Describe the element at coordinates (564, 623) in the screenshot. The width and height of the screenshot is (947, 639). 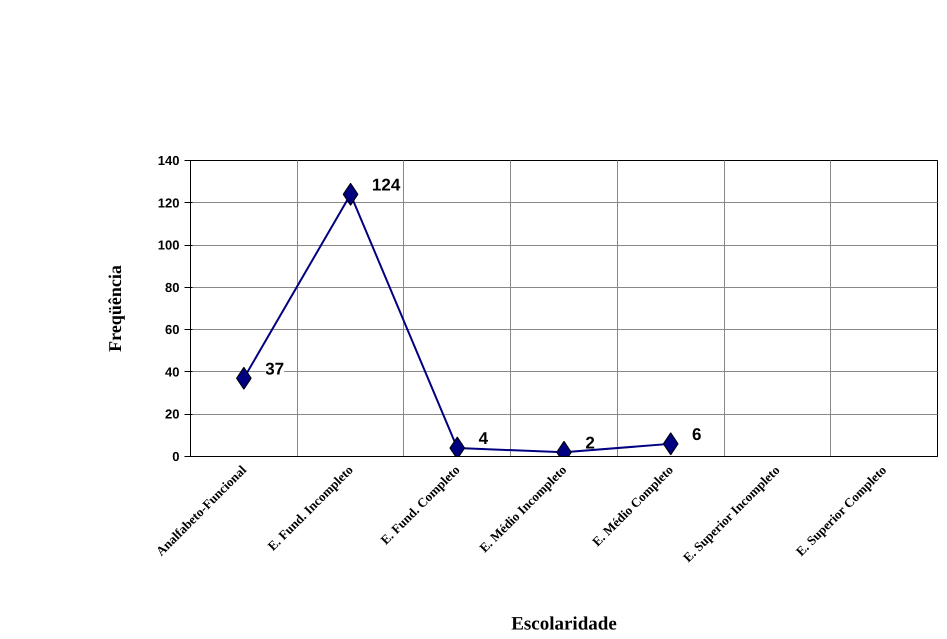
I see `x-axis-title: Escolaridade` at that location.